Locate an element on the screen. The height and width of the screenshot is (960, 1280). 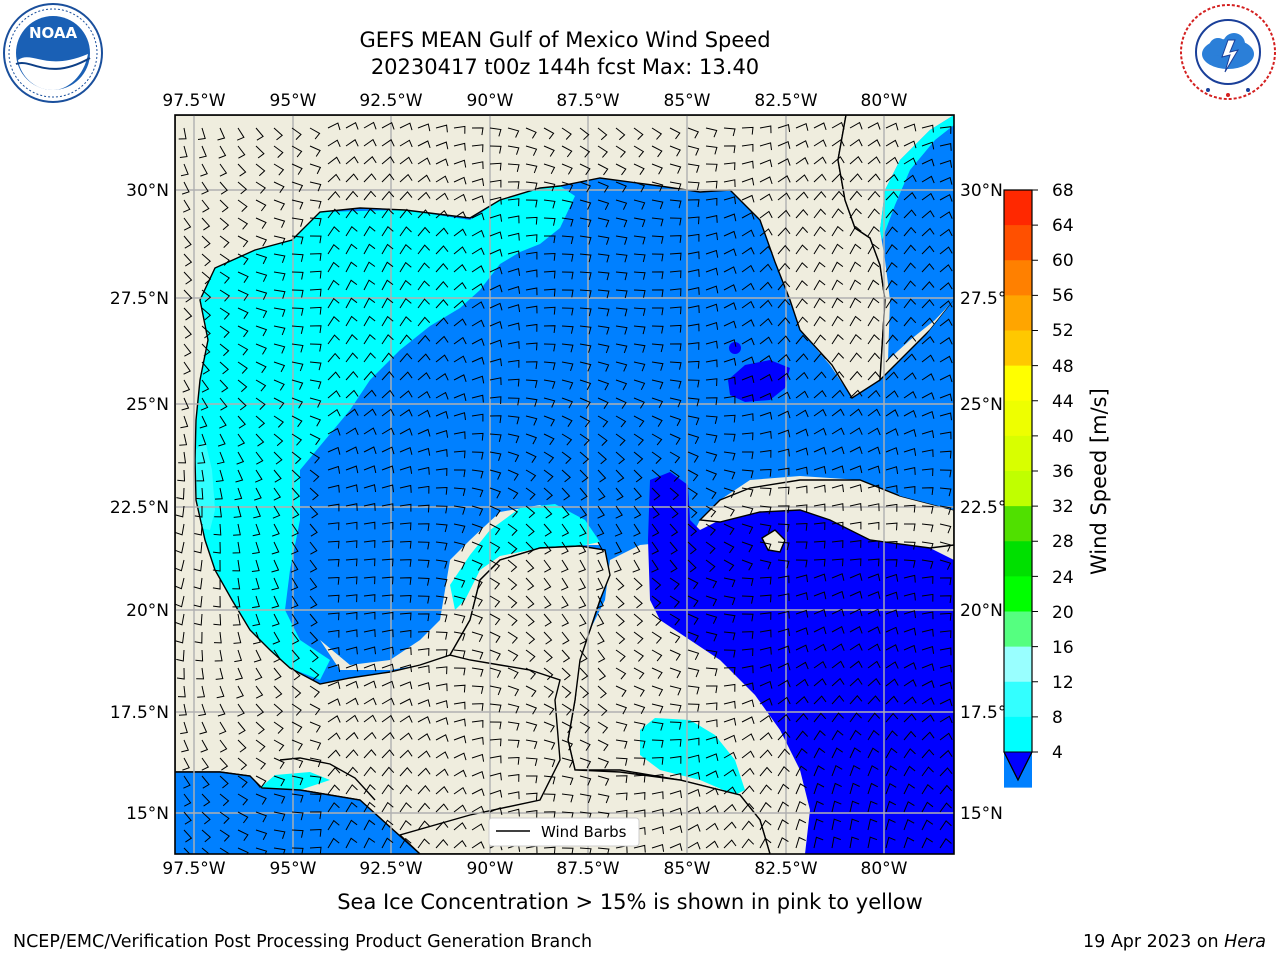
colorbar-tick: 44 is located at coordinates (1063, 402).